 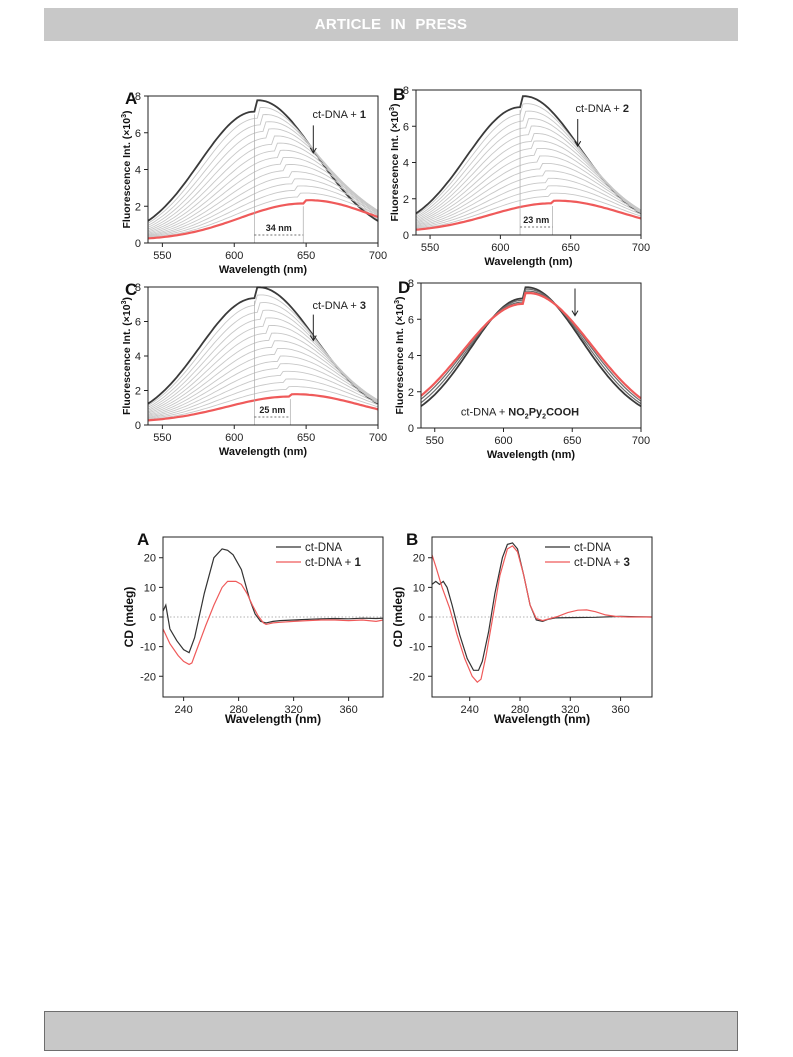 I want to click on y-axis-title: CD (mdeg), so click(x=129, y=617).